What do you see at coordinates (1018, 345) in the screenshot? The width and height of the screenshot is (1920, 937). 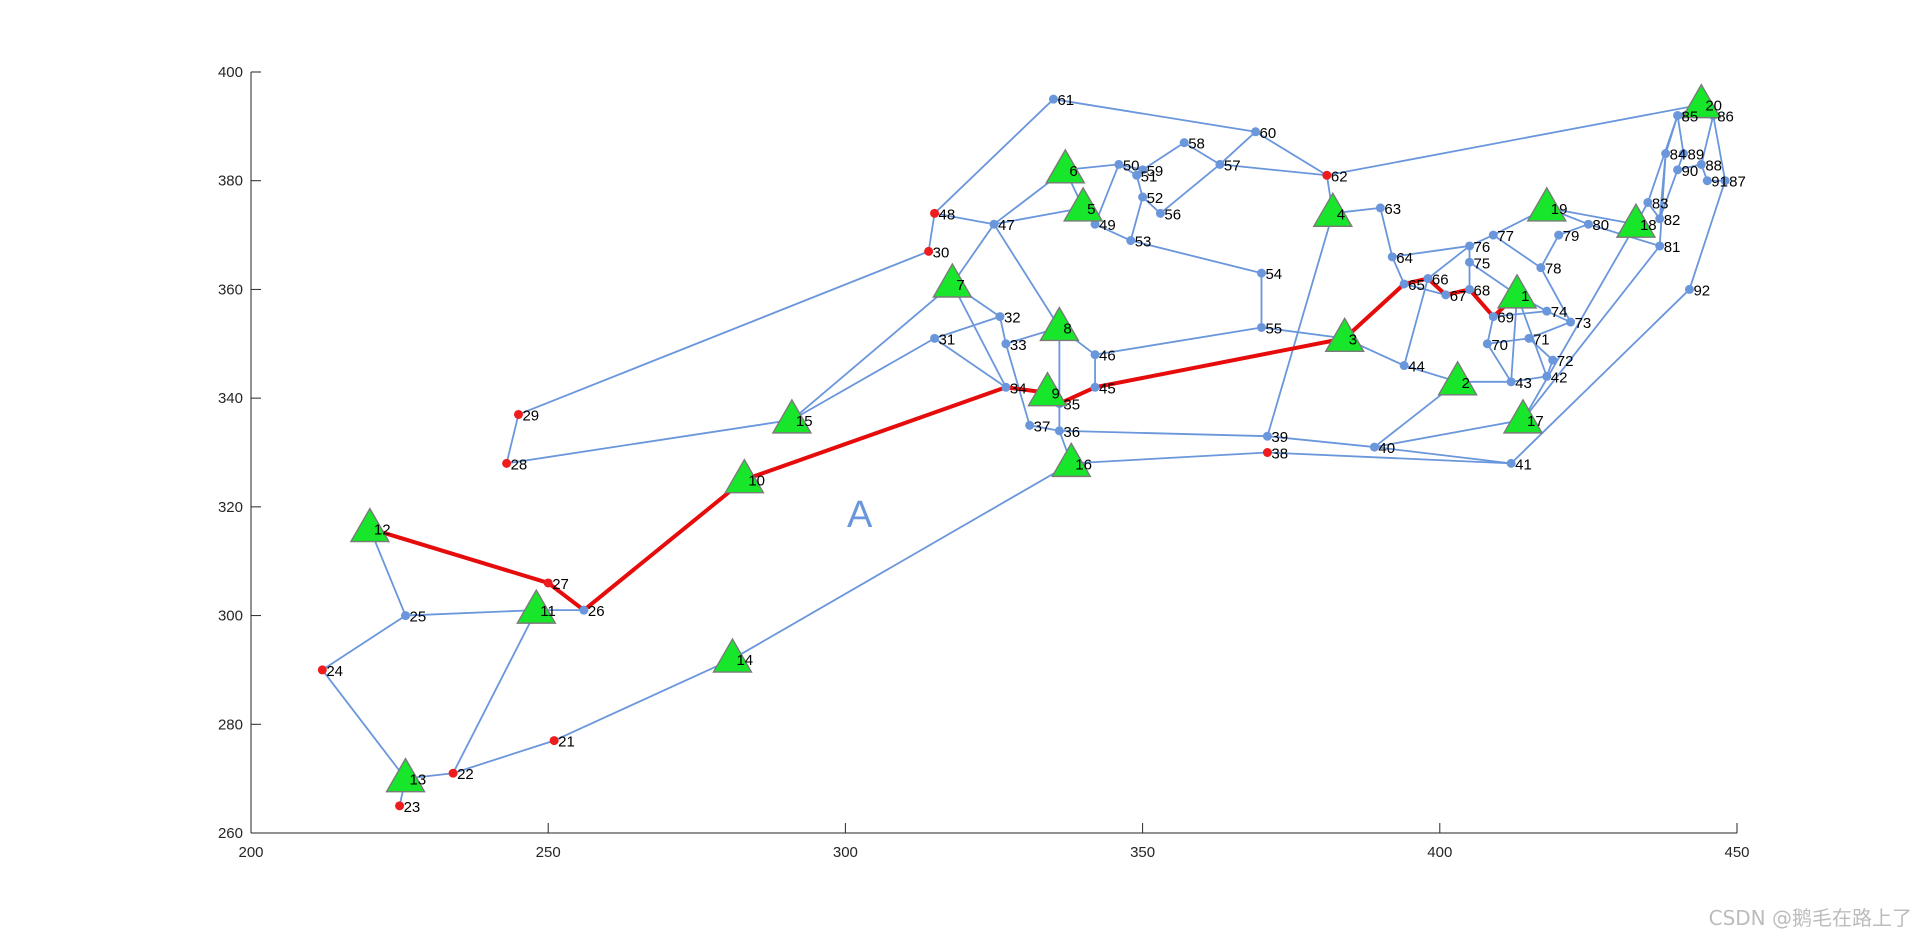 I see `node-label-33: 33` at bounding box center [1018, 345].